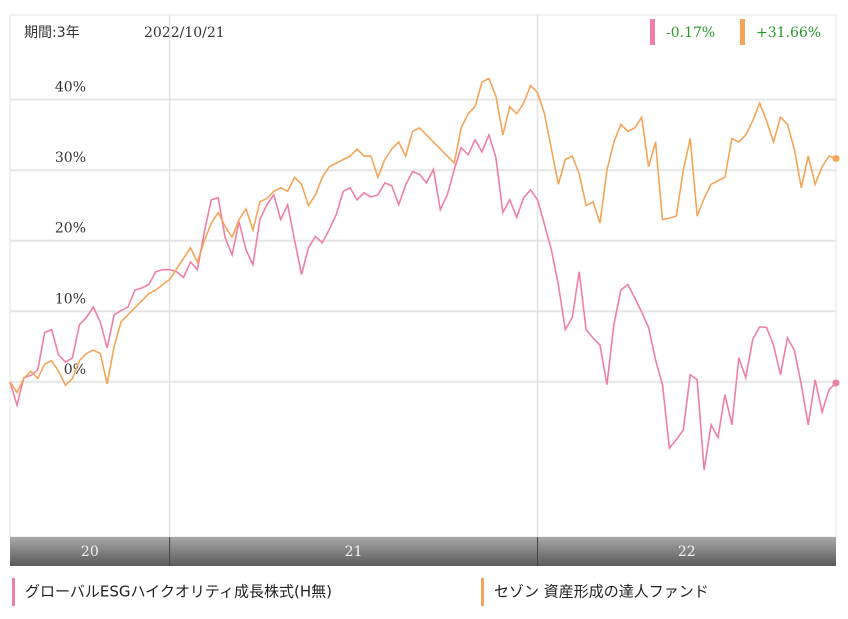  Describe the element at coordinates (690, 33) in the screenshot. I see `change-label: -0.17%` at that location.